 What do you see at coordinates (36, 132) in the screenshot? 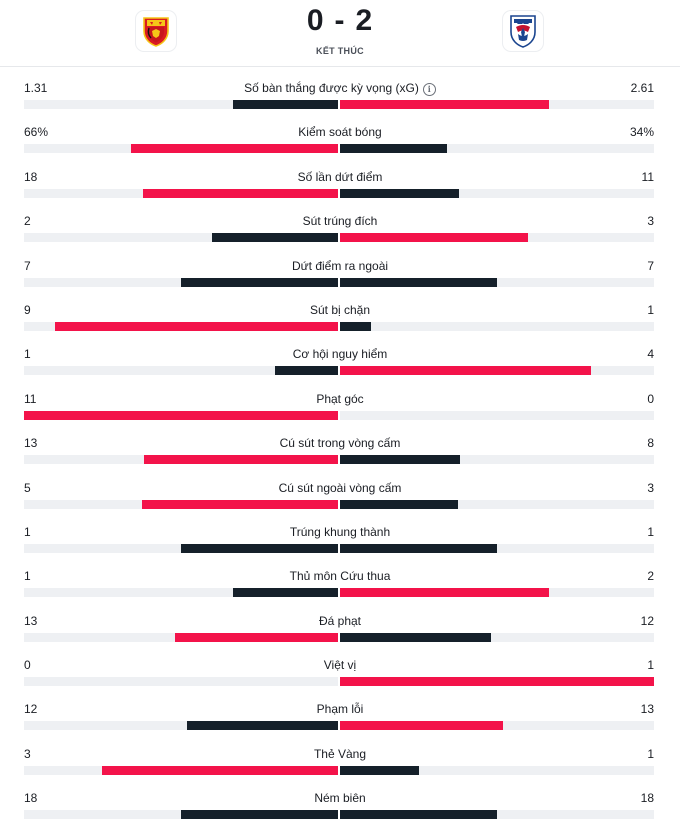
I see `stat-home-value: 66%` at bounding box center [36, 132].